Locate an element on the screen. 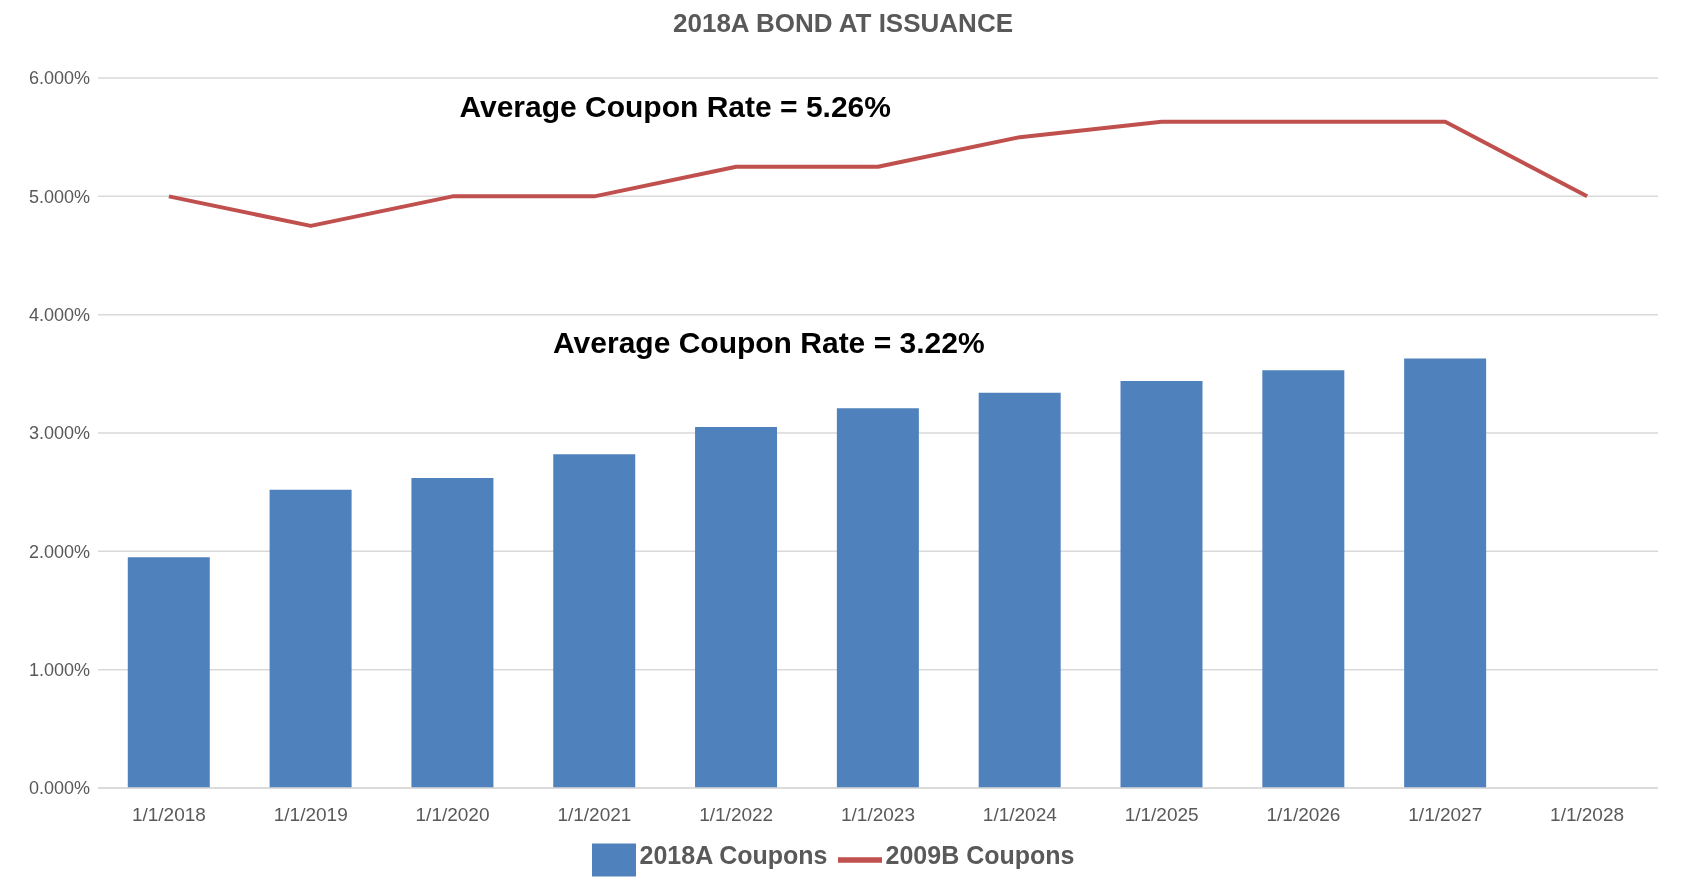 The image size is (1687, 896). x-tick-label: 1/1/2021 is located at coordinates (594, 815).